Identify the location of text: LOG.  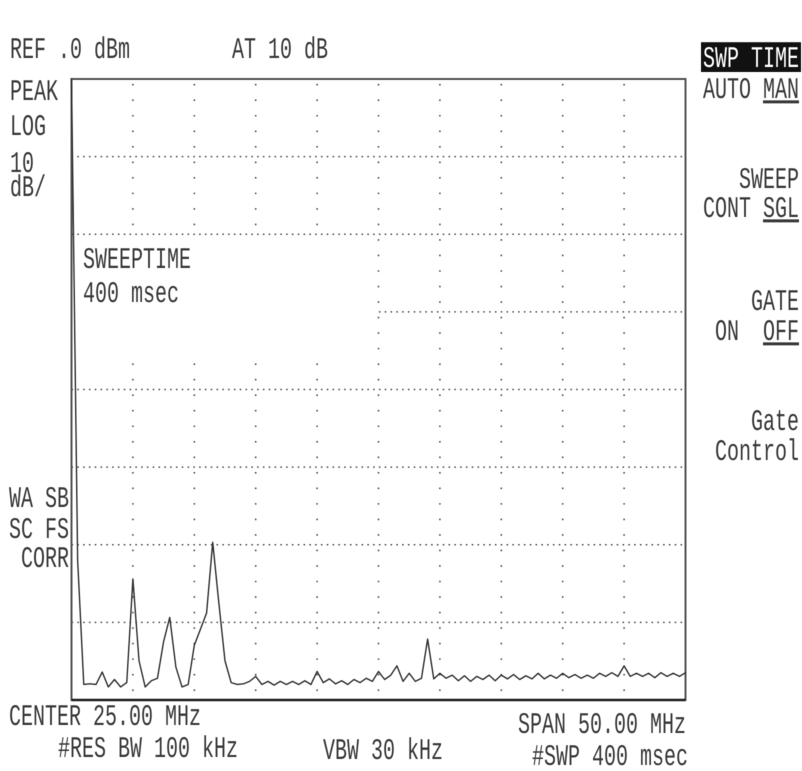
(28, 127).